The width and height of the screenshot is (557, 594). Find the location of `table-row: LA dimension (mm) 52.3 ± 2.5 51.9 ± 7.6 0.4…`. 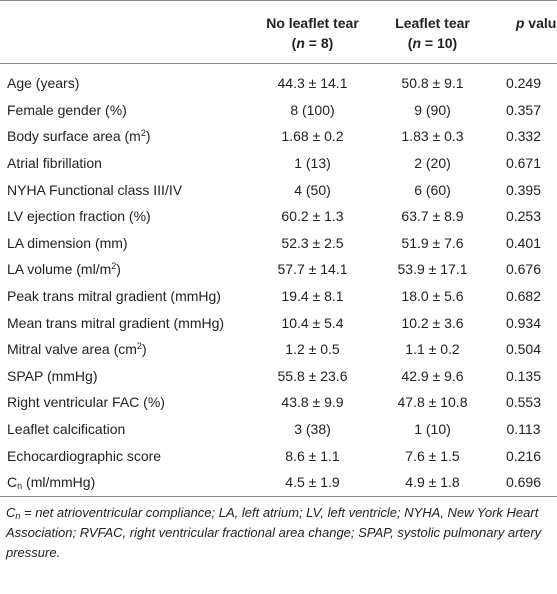

table-row: LA dimension (mm) 52.3 ± 2.5 51.9 ± 7.6 0.4… is located at coordinates (278, 243).